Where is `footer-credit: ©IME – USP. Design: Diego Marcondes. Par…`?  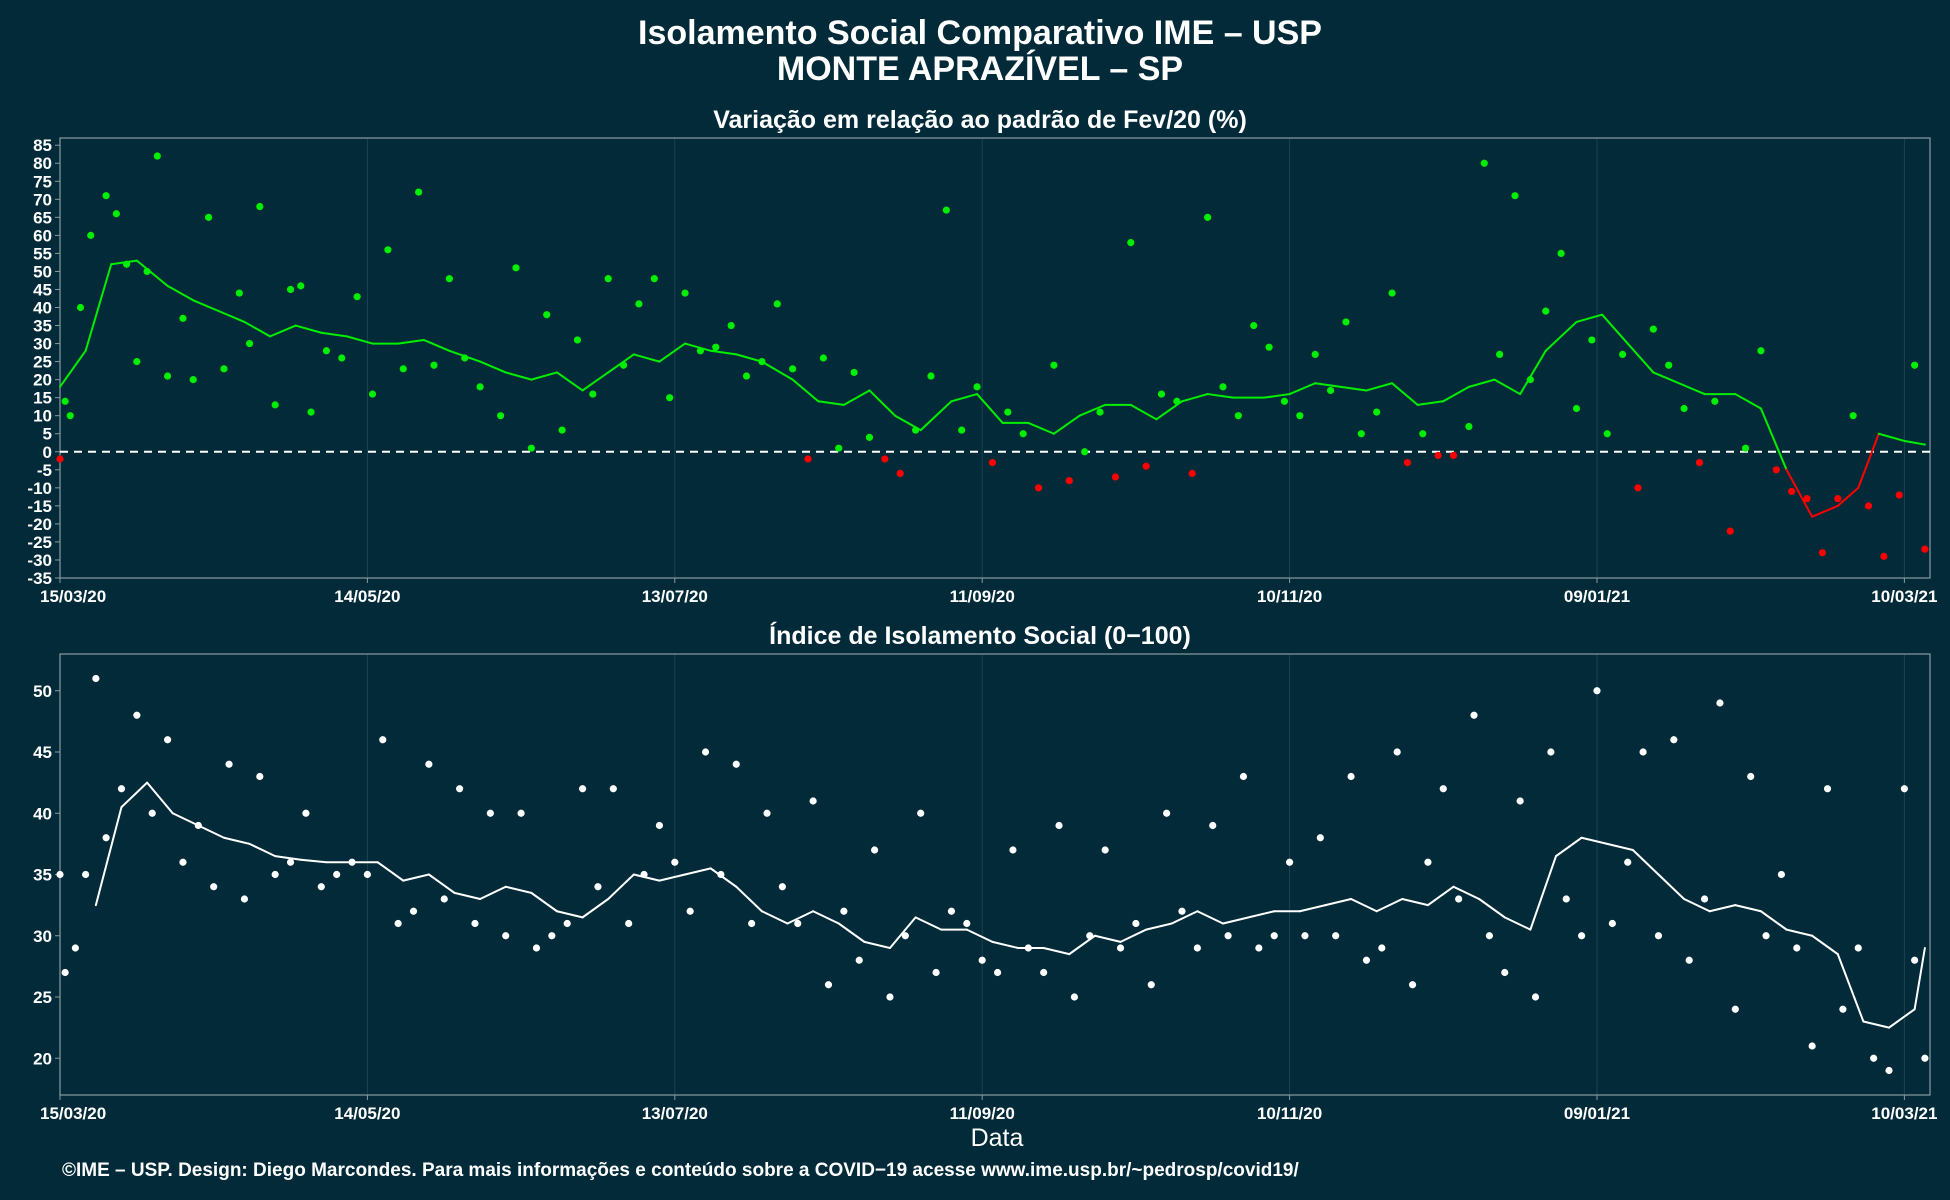 footer-credit: ©IME – USP. Design: Diego Marcondes. Par… is located at coordinates (680, 1170).